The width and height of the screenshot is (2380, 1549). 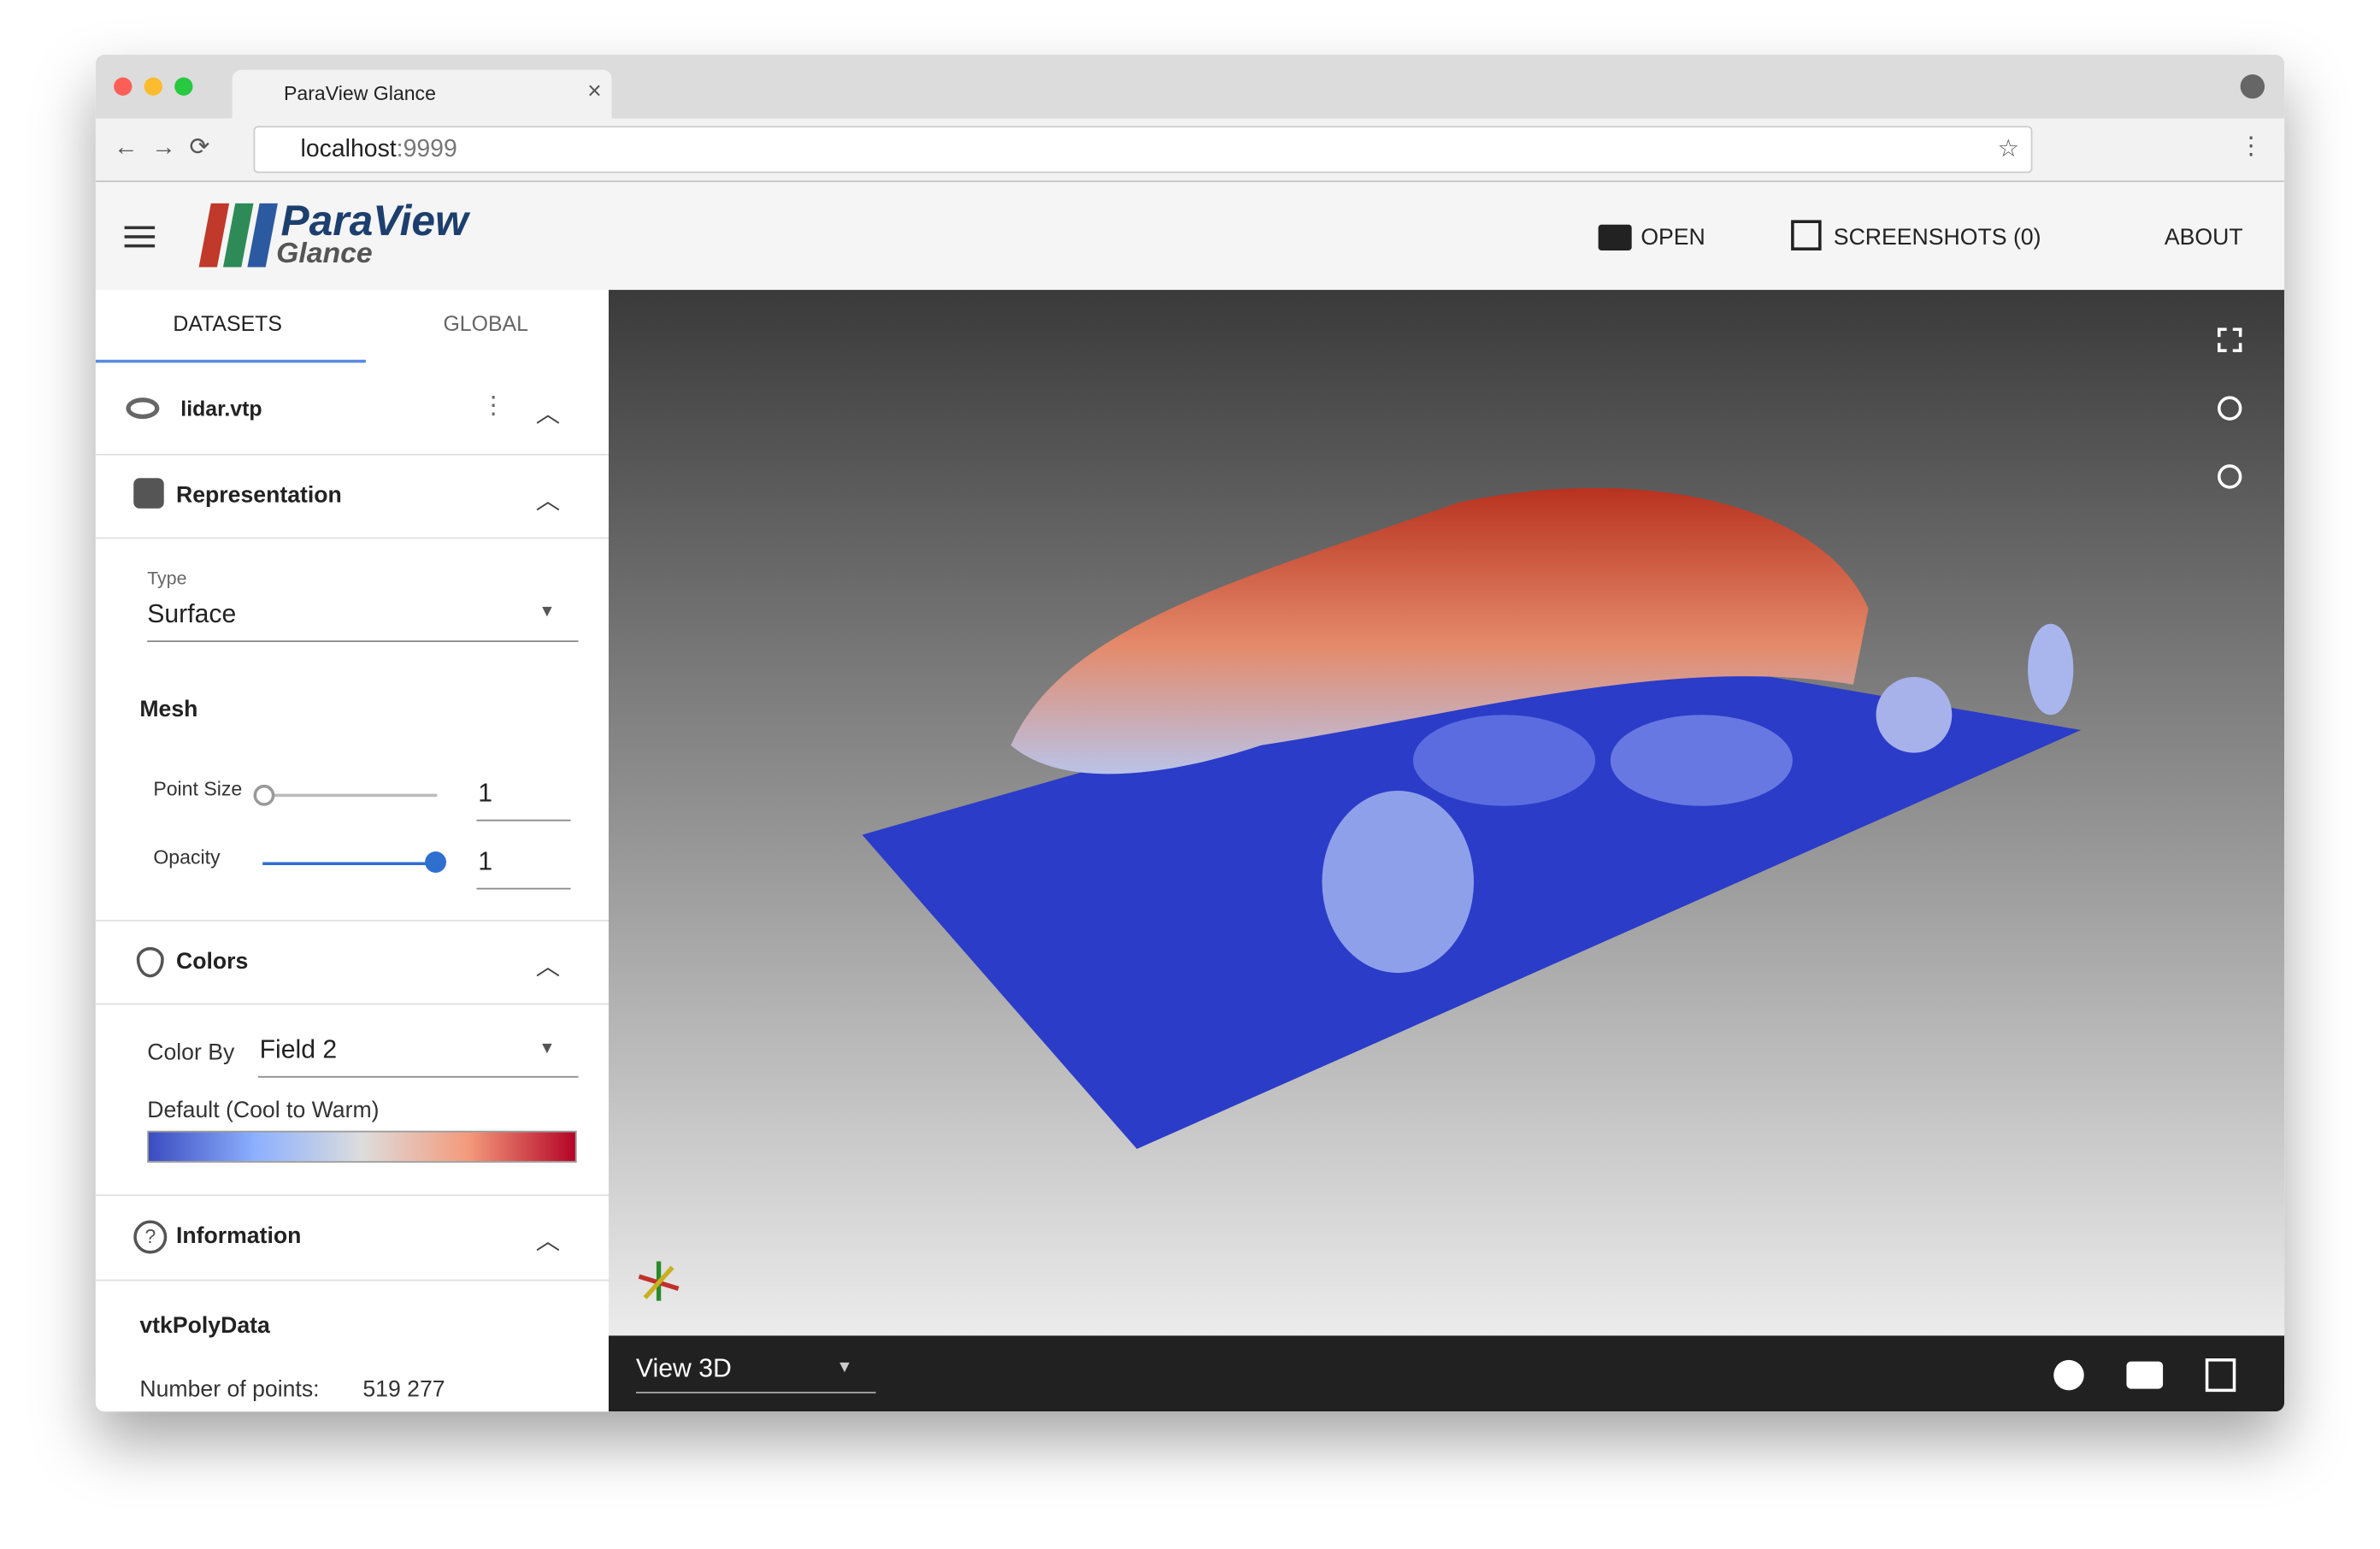 I want to click on orientation-axes, so click(x=659, y=1281).